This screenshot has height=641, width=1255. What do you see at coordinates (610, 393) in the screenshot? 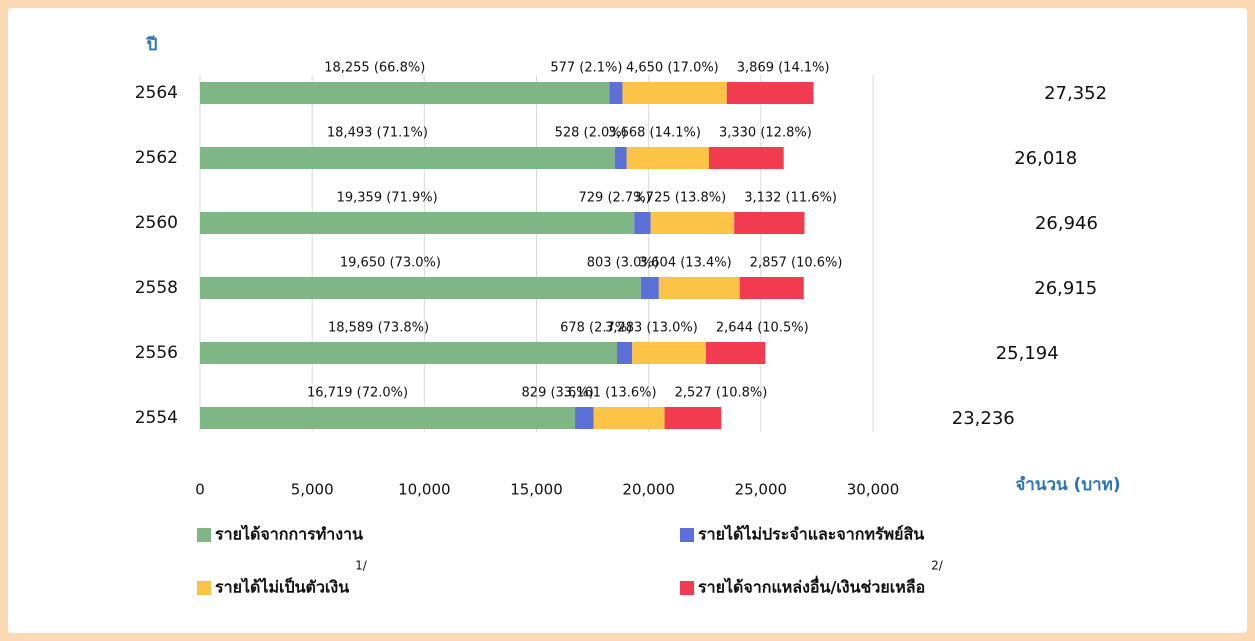
I see `value-label: 3,161 (13.6%)` at bounding box center [610, 393].